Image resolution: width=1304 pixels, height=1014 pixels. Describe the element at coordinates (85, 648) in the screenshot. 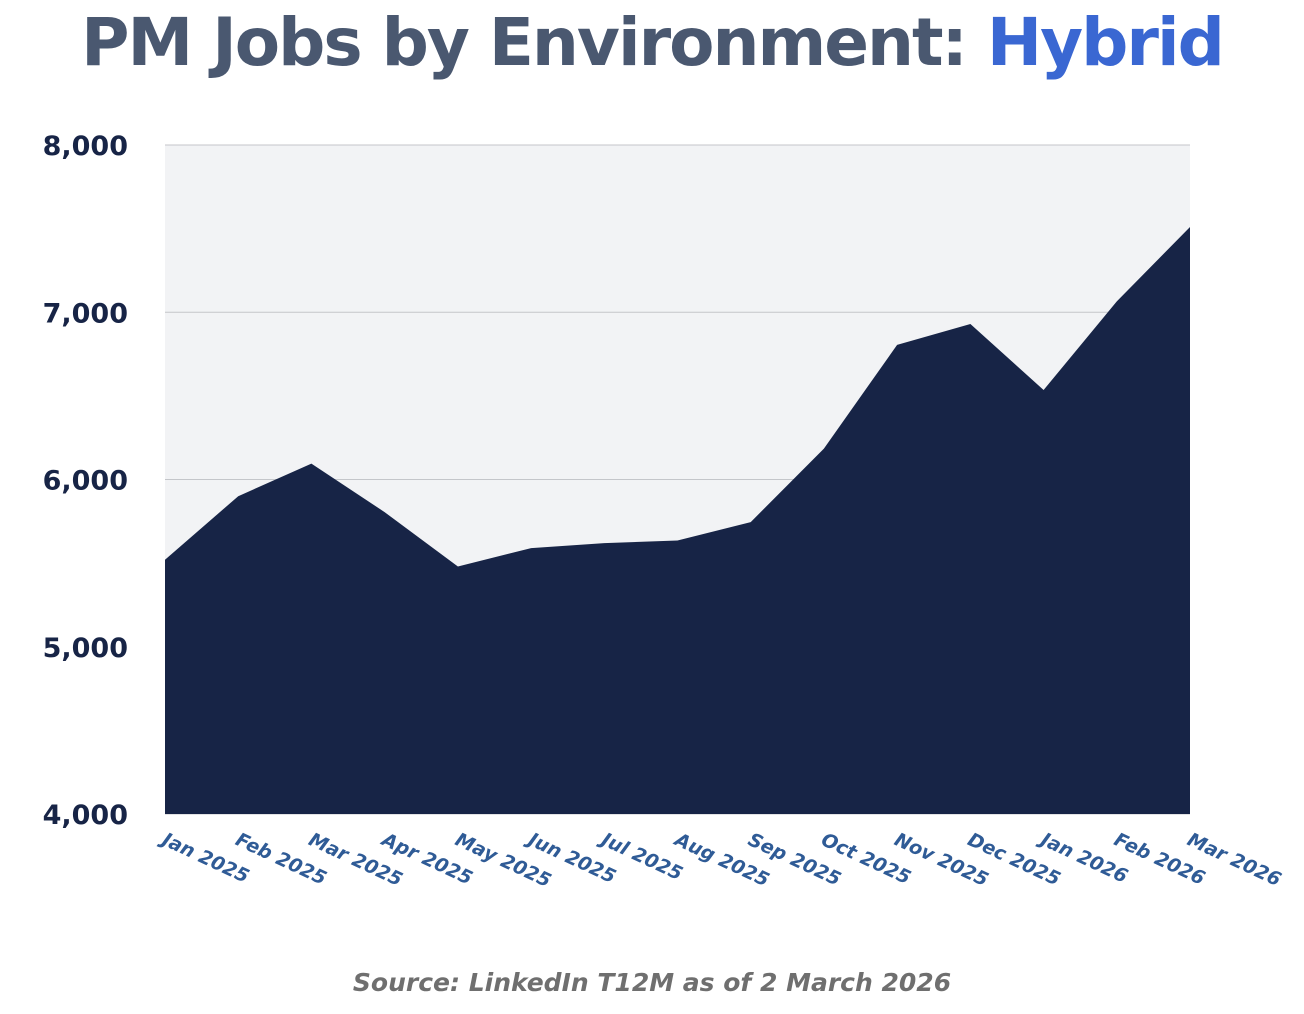

I see `y-tick-label: 5,000` at that location.